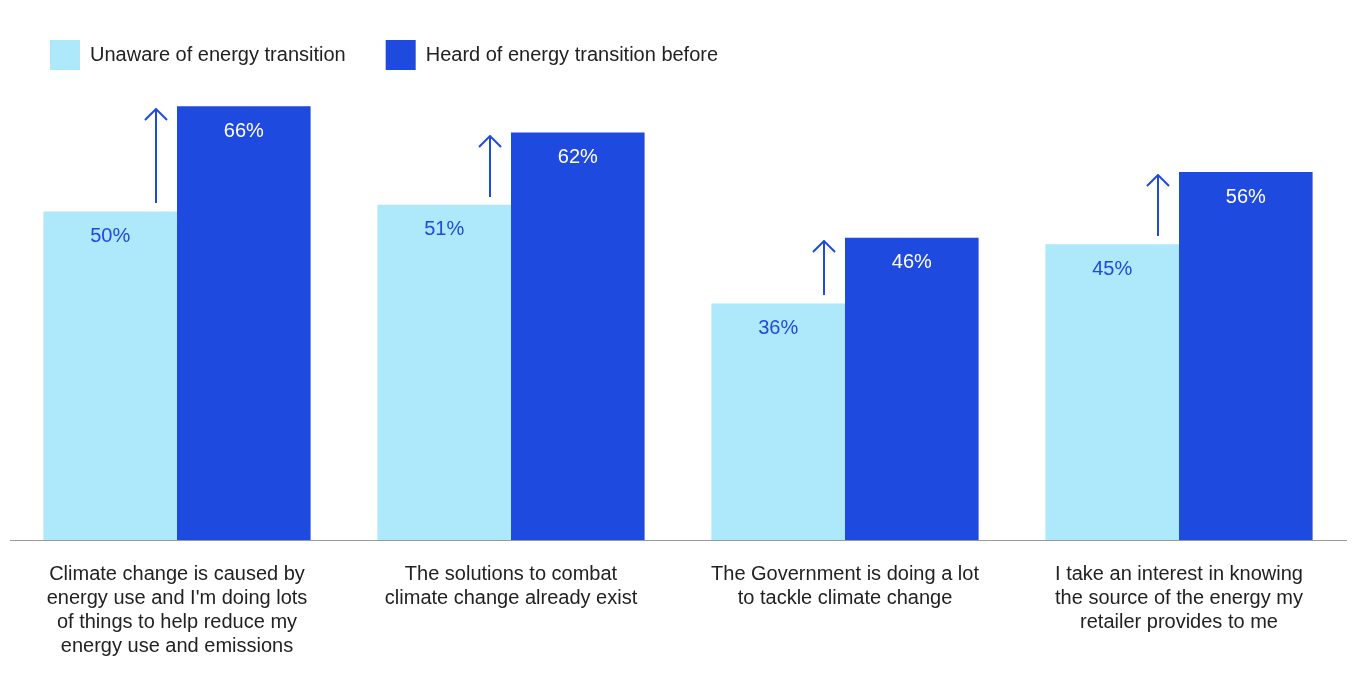  Describe the element at coordinates (218, 53) in the screenshot. I see `legend-label: Unaware of energy transition` at that location.